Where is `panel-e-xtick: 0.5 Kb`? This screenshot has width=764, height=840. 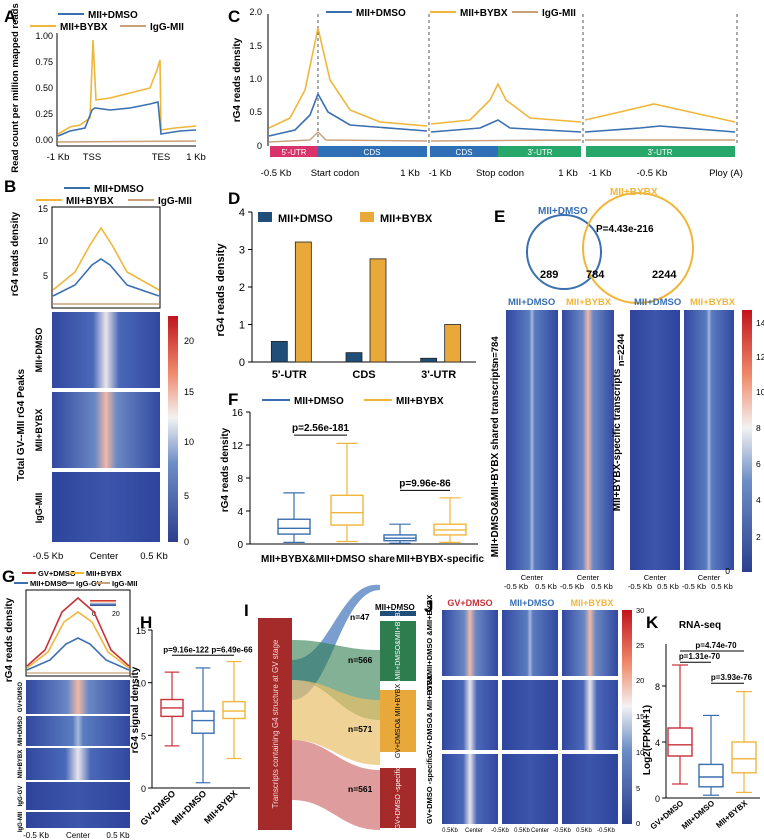
panel-e-xtick: 0.5 Kb is located at coordinates (668, 586).